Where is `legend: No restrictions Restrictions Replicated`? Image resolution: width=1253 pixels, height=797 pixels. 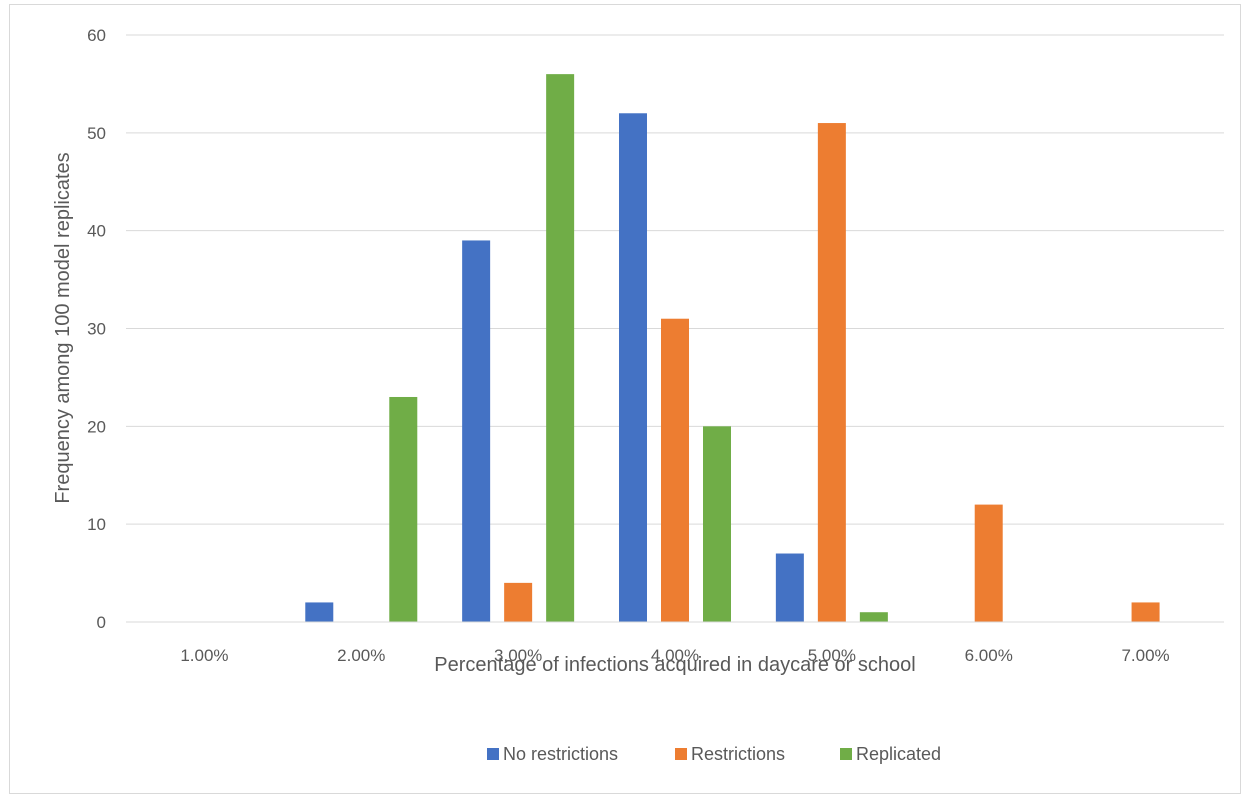 legend: No restrictions Restrictions Replicated is located at coordinates (714, 754).